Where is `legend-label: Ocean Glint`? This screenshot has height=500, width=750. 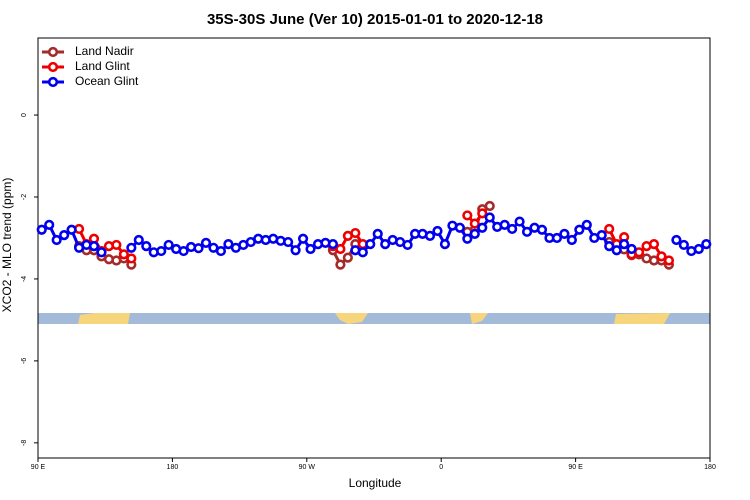 legend-label: Ocean Glint is located at coordinates (107, 81).